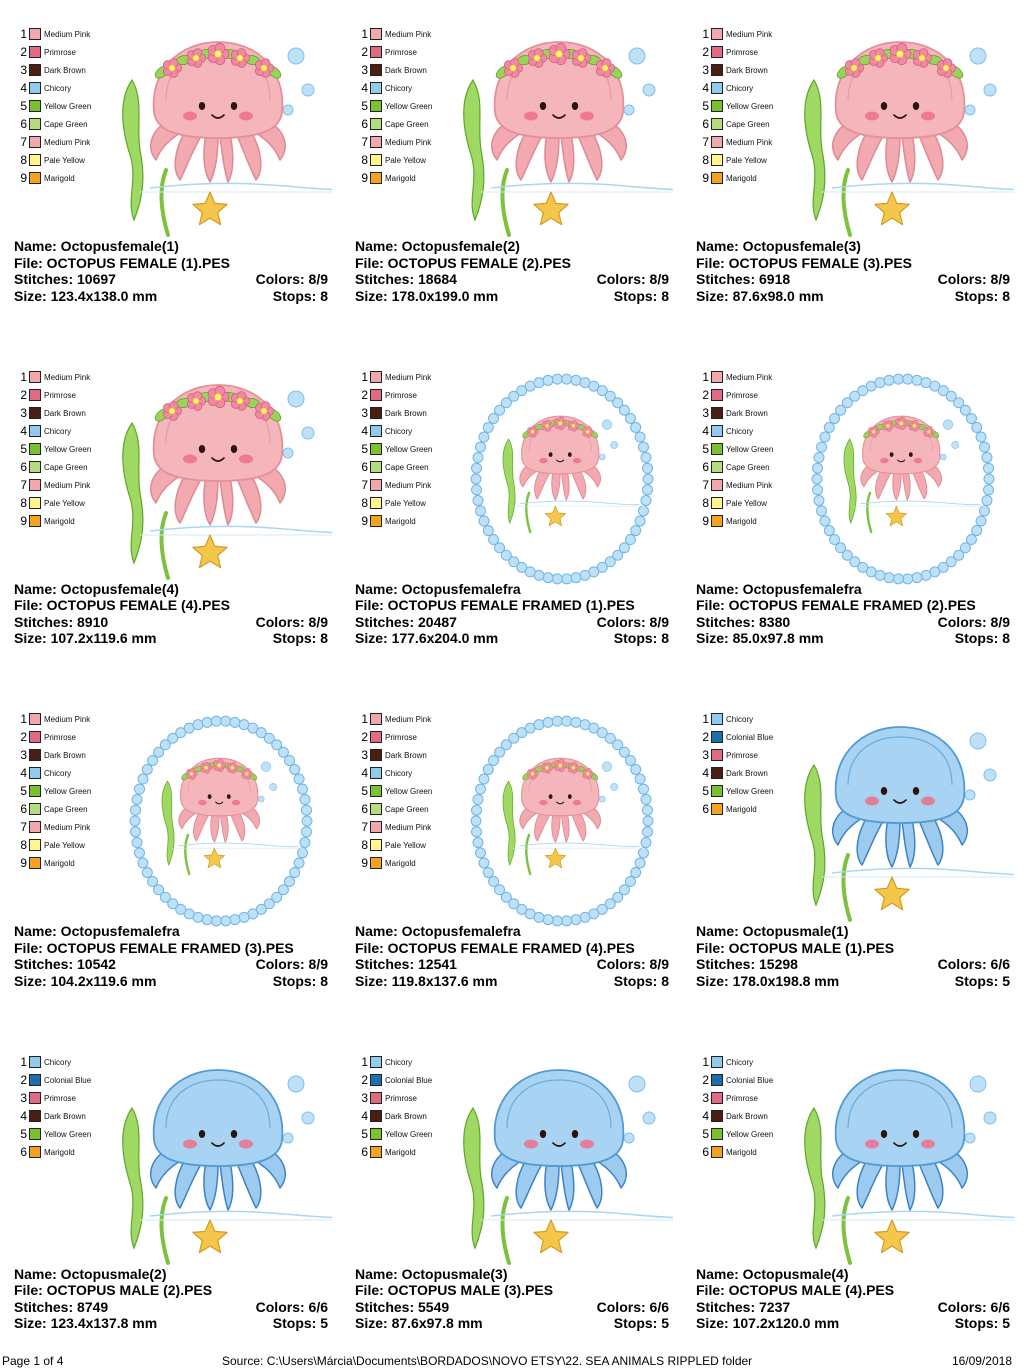 The image size is (1024, 1370). I want to click on color-stop-number: 8, so click(23, 160).